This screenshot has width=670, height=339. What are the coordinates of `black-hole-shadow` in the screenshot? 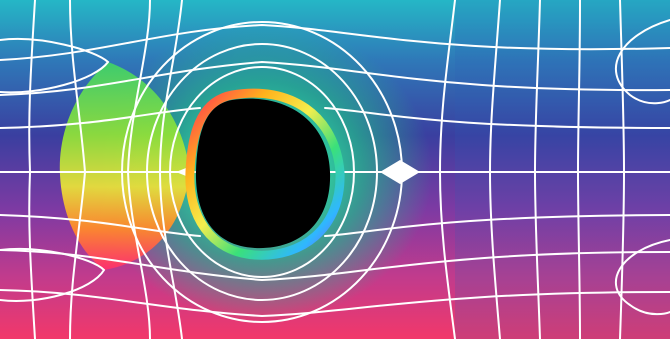 It's located at (263, 173).